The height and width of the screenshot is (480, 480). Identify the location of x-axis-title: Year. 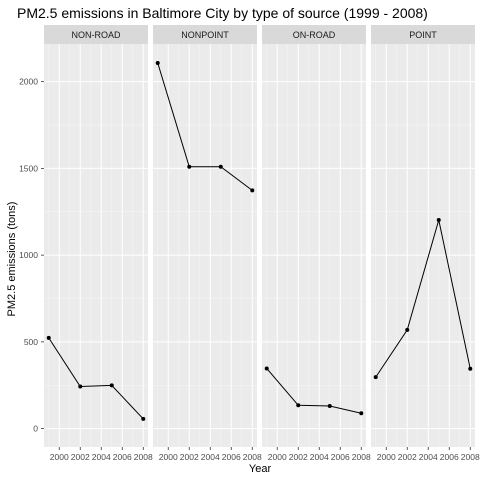
(260, 469).